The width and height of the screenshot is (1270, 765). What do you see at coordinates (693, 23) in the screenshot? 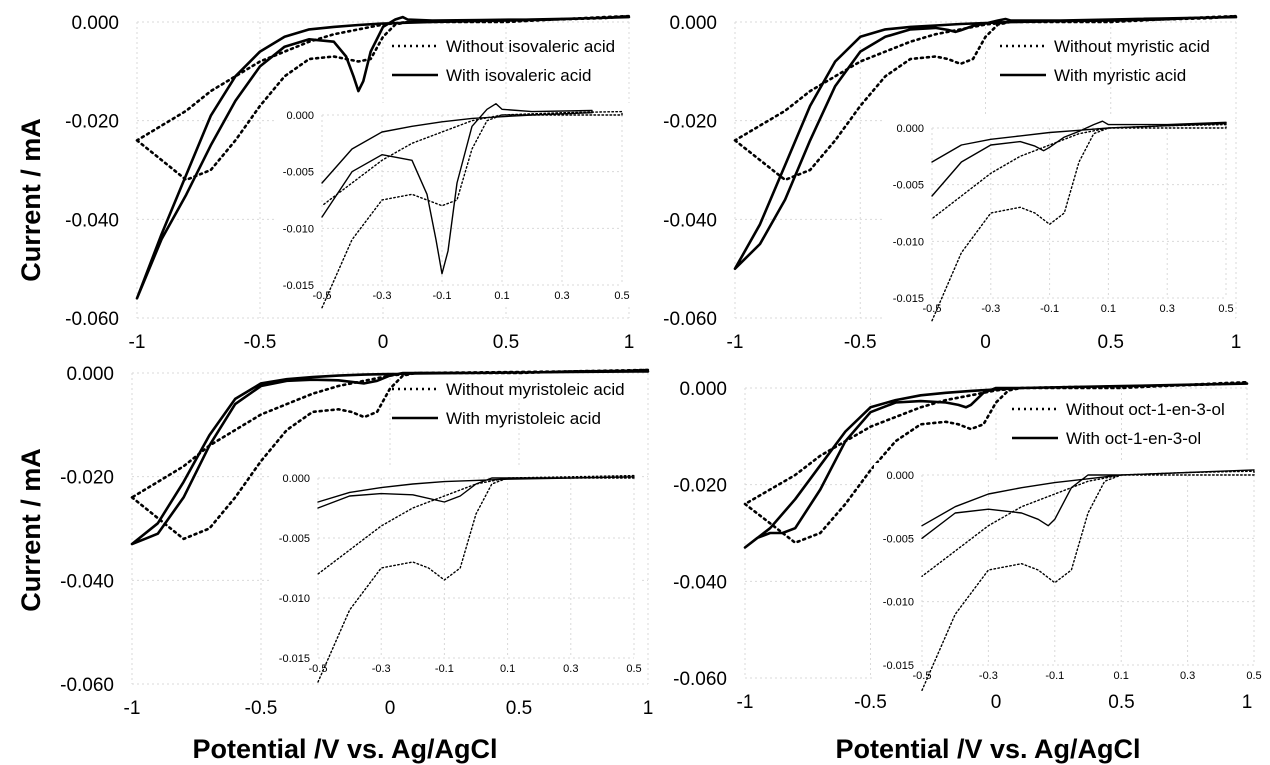
I see `panel-top-right-ytick-label-0: 0.000` at bounding box center [693, 23].